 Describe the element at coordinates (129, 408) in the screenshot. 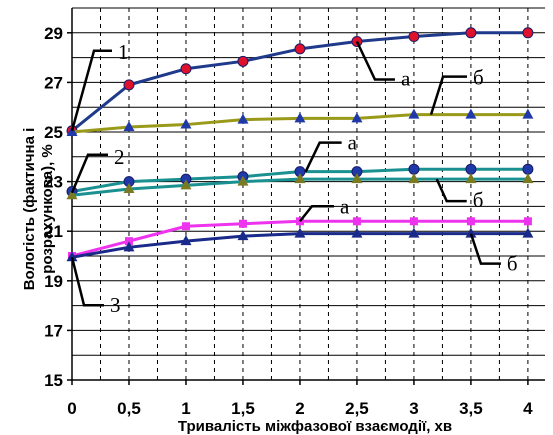

I see `x-tick-label: 0,5` at that location.